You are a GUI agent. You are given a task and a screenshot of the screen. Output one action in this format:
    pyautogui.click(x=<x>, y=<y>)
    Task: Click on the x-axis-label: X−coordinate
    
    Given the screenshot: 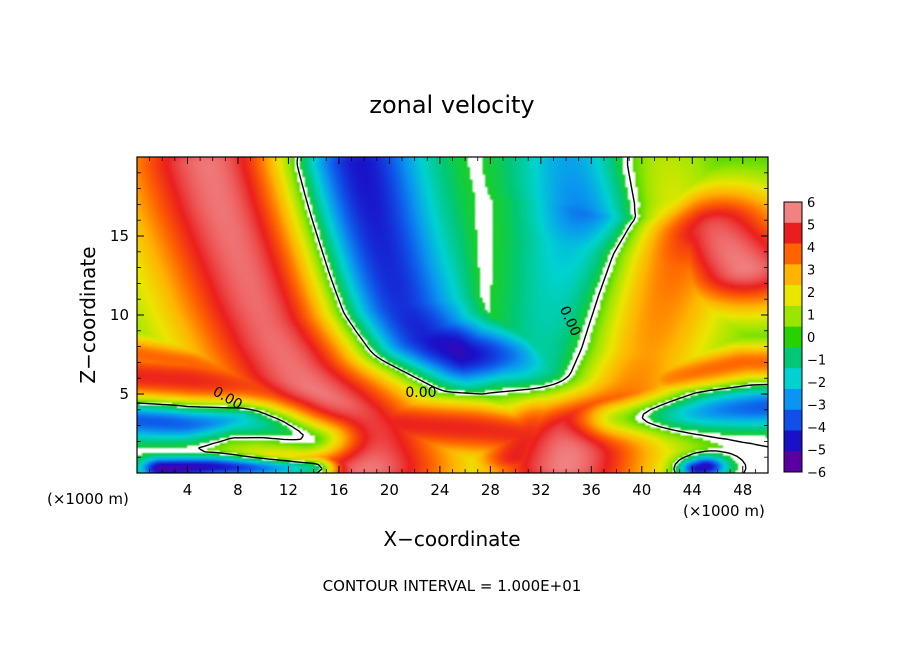 What is the action you would take?
    pyautogui.click(x=451, y=539)
    